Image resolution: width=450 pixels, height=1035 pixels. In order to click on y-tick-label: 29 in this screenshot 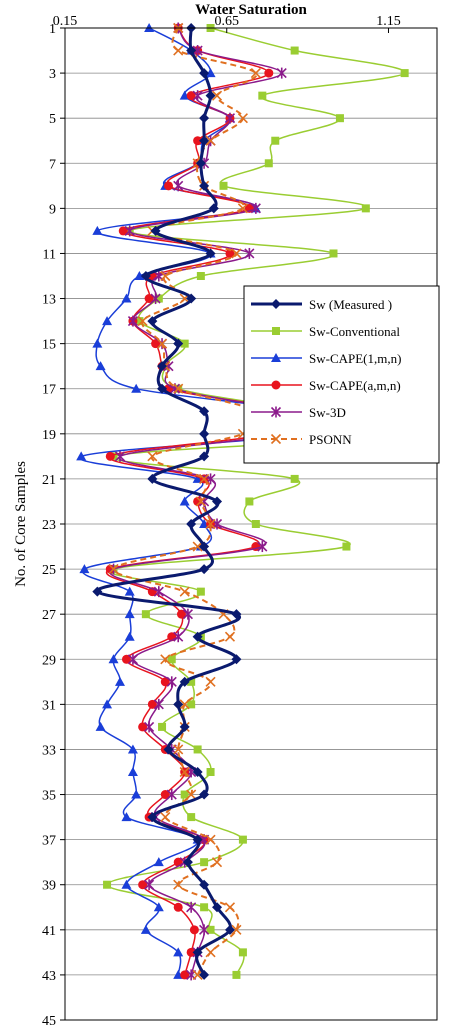, I will do `click(49, 660)`.